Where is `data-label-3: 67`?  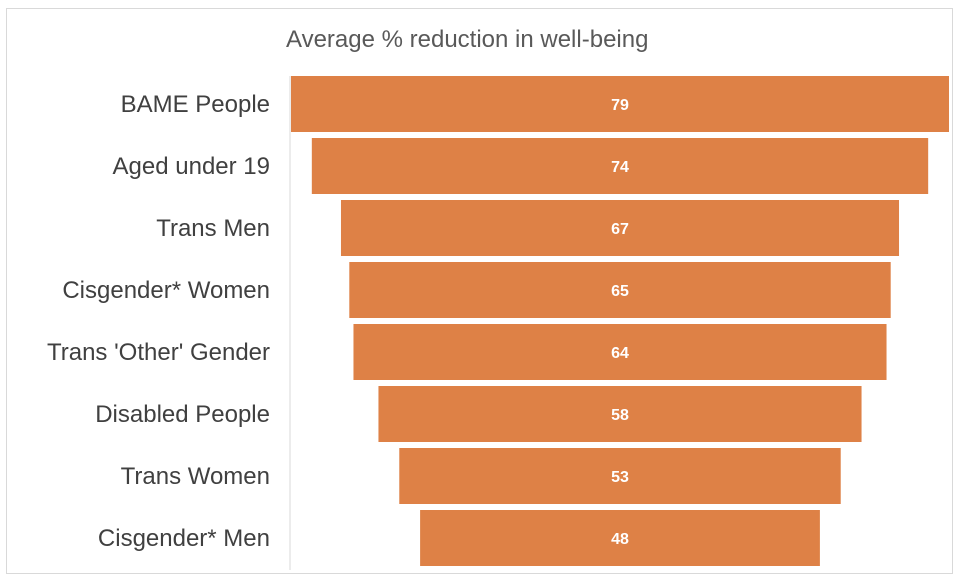 data-label-3: 67 is located at coordinates (620, 229).